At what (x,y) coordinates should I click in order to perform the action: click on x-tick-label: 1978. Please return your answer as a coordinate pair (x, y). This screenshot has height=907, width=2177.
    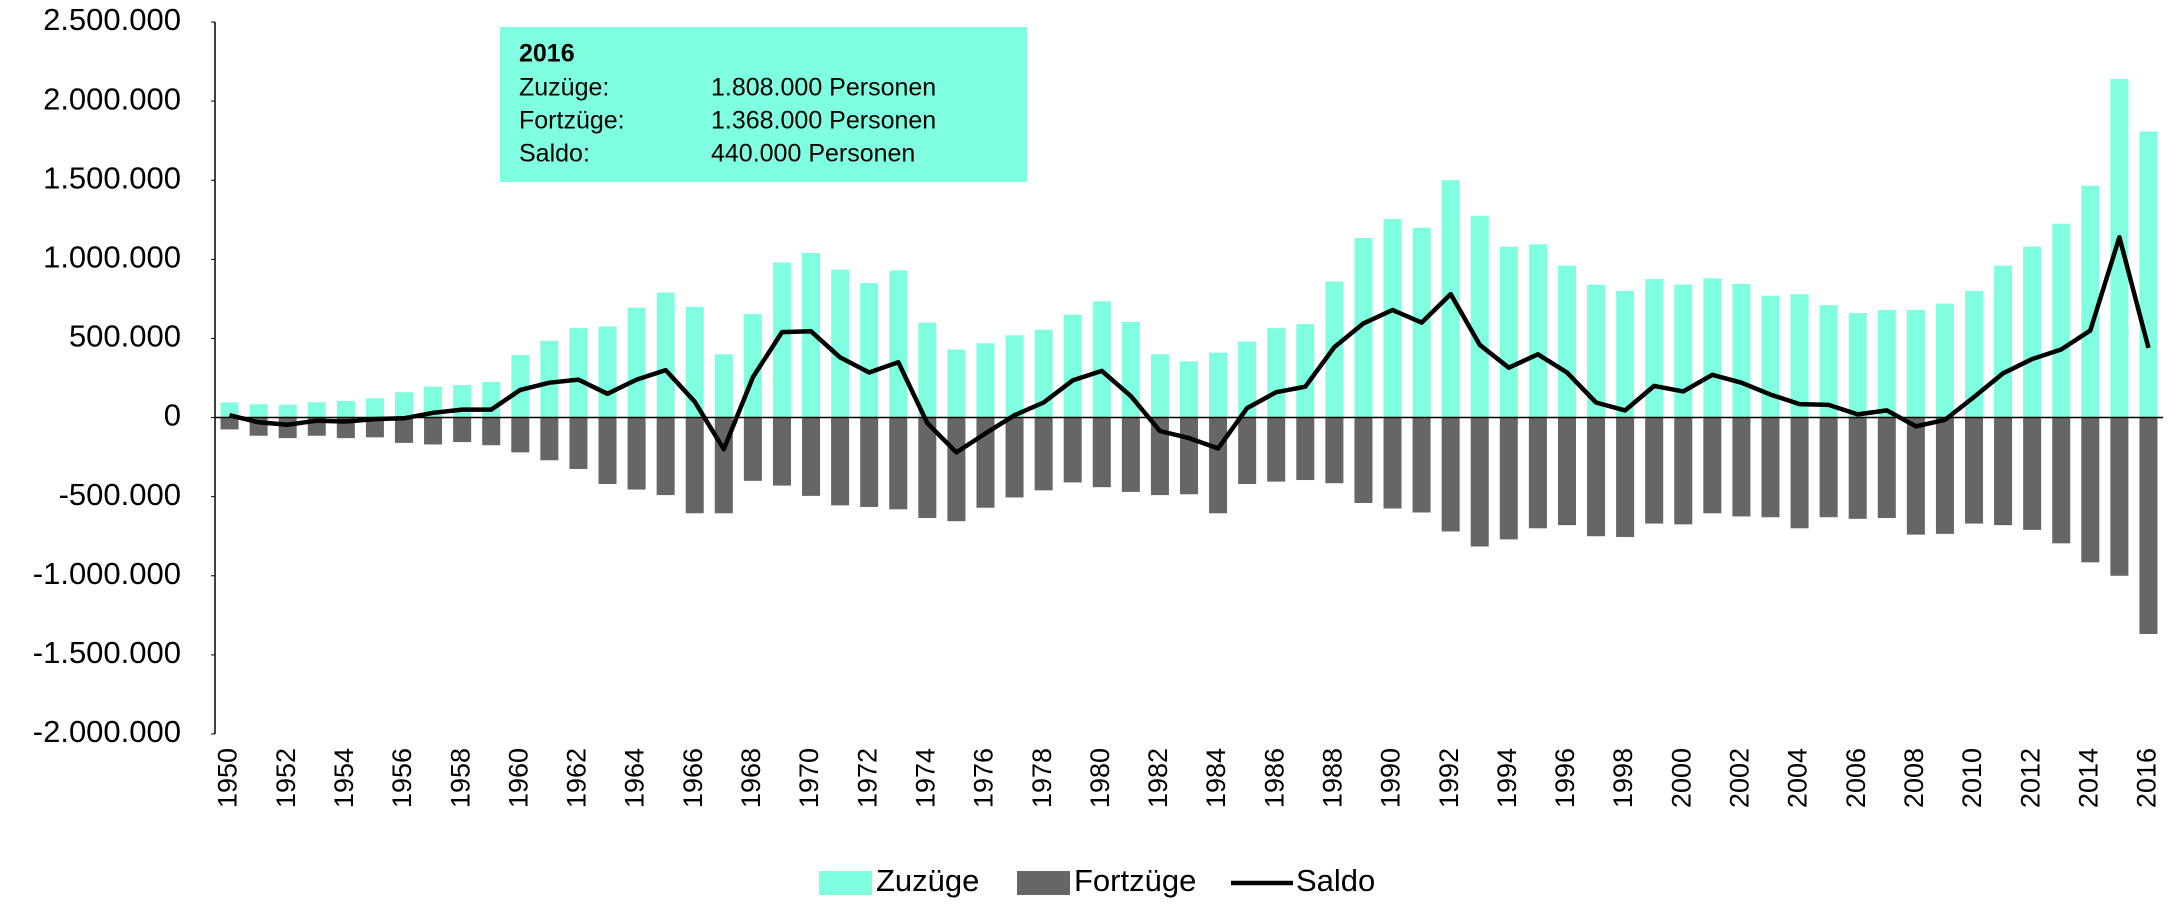
    Looking at the image, I should click on (1042, 778).